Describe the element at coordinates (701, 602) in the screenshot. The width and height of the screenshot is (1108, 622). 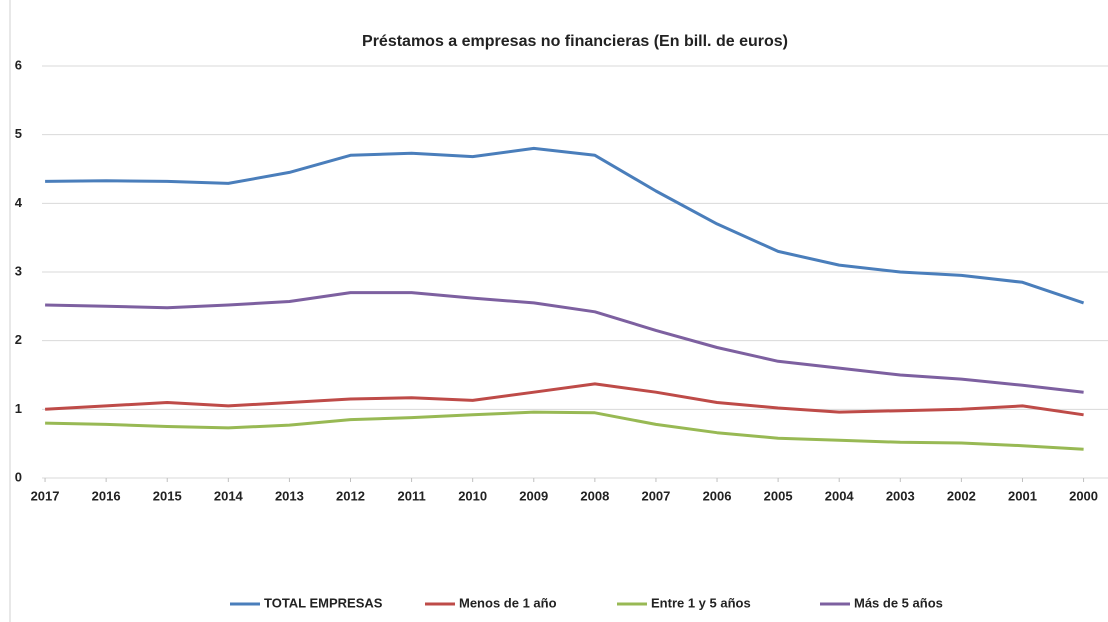
I see `legend-label: Entre 1 y 5 años` at that location.